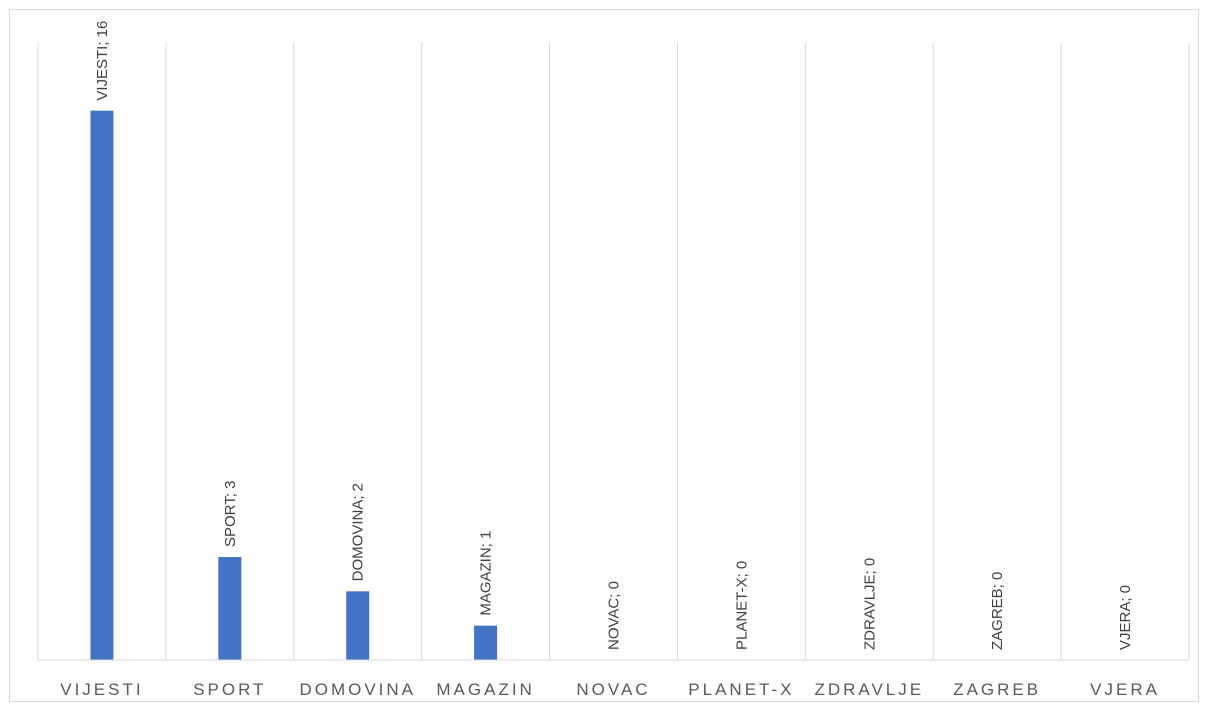 The image size is (1208, 711). I want to click on category-label-magazin: MAGAZIN, so click(485, 689).